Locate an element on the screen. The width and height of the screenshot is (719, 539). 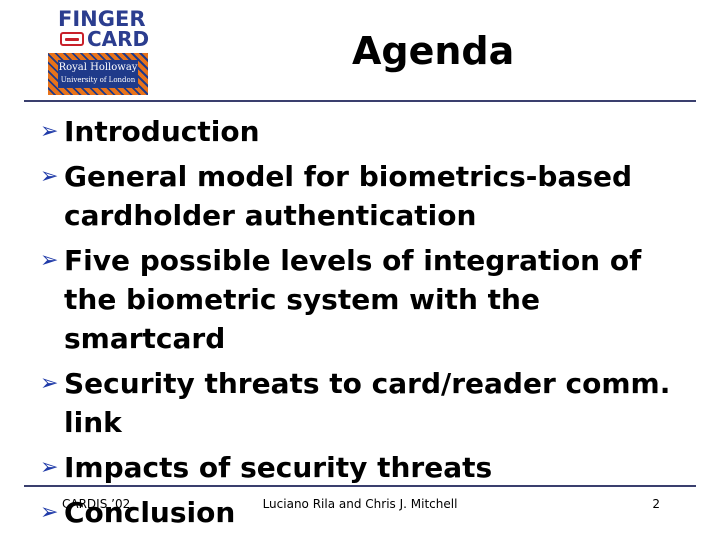
royal-holloway-logo: Royal Holloway University of London is located at coordinates (98, 74).